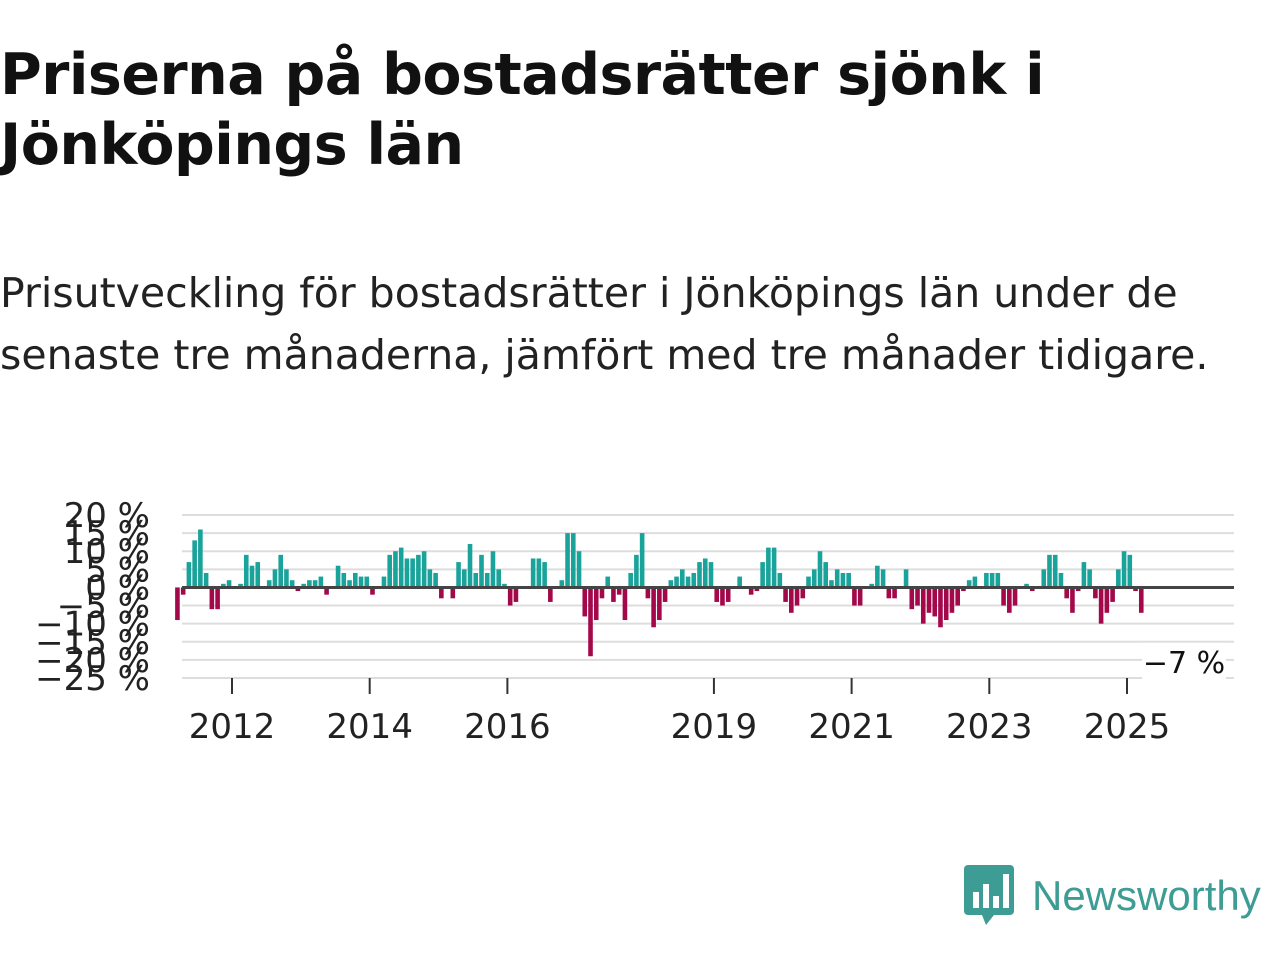 This screenshot has width=1280, height=960. What do you see at coordinates (507, 727) in the screenshot?
I see `x-tick-label: 2016` at bounding box center [507, 727].